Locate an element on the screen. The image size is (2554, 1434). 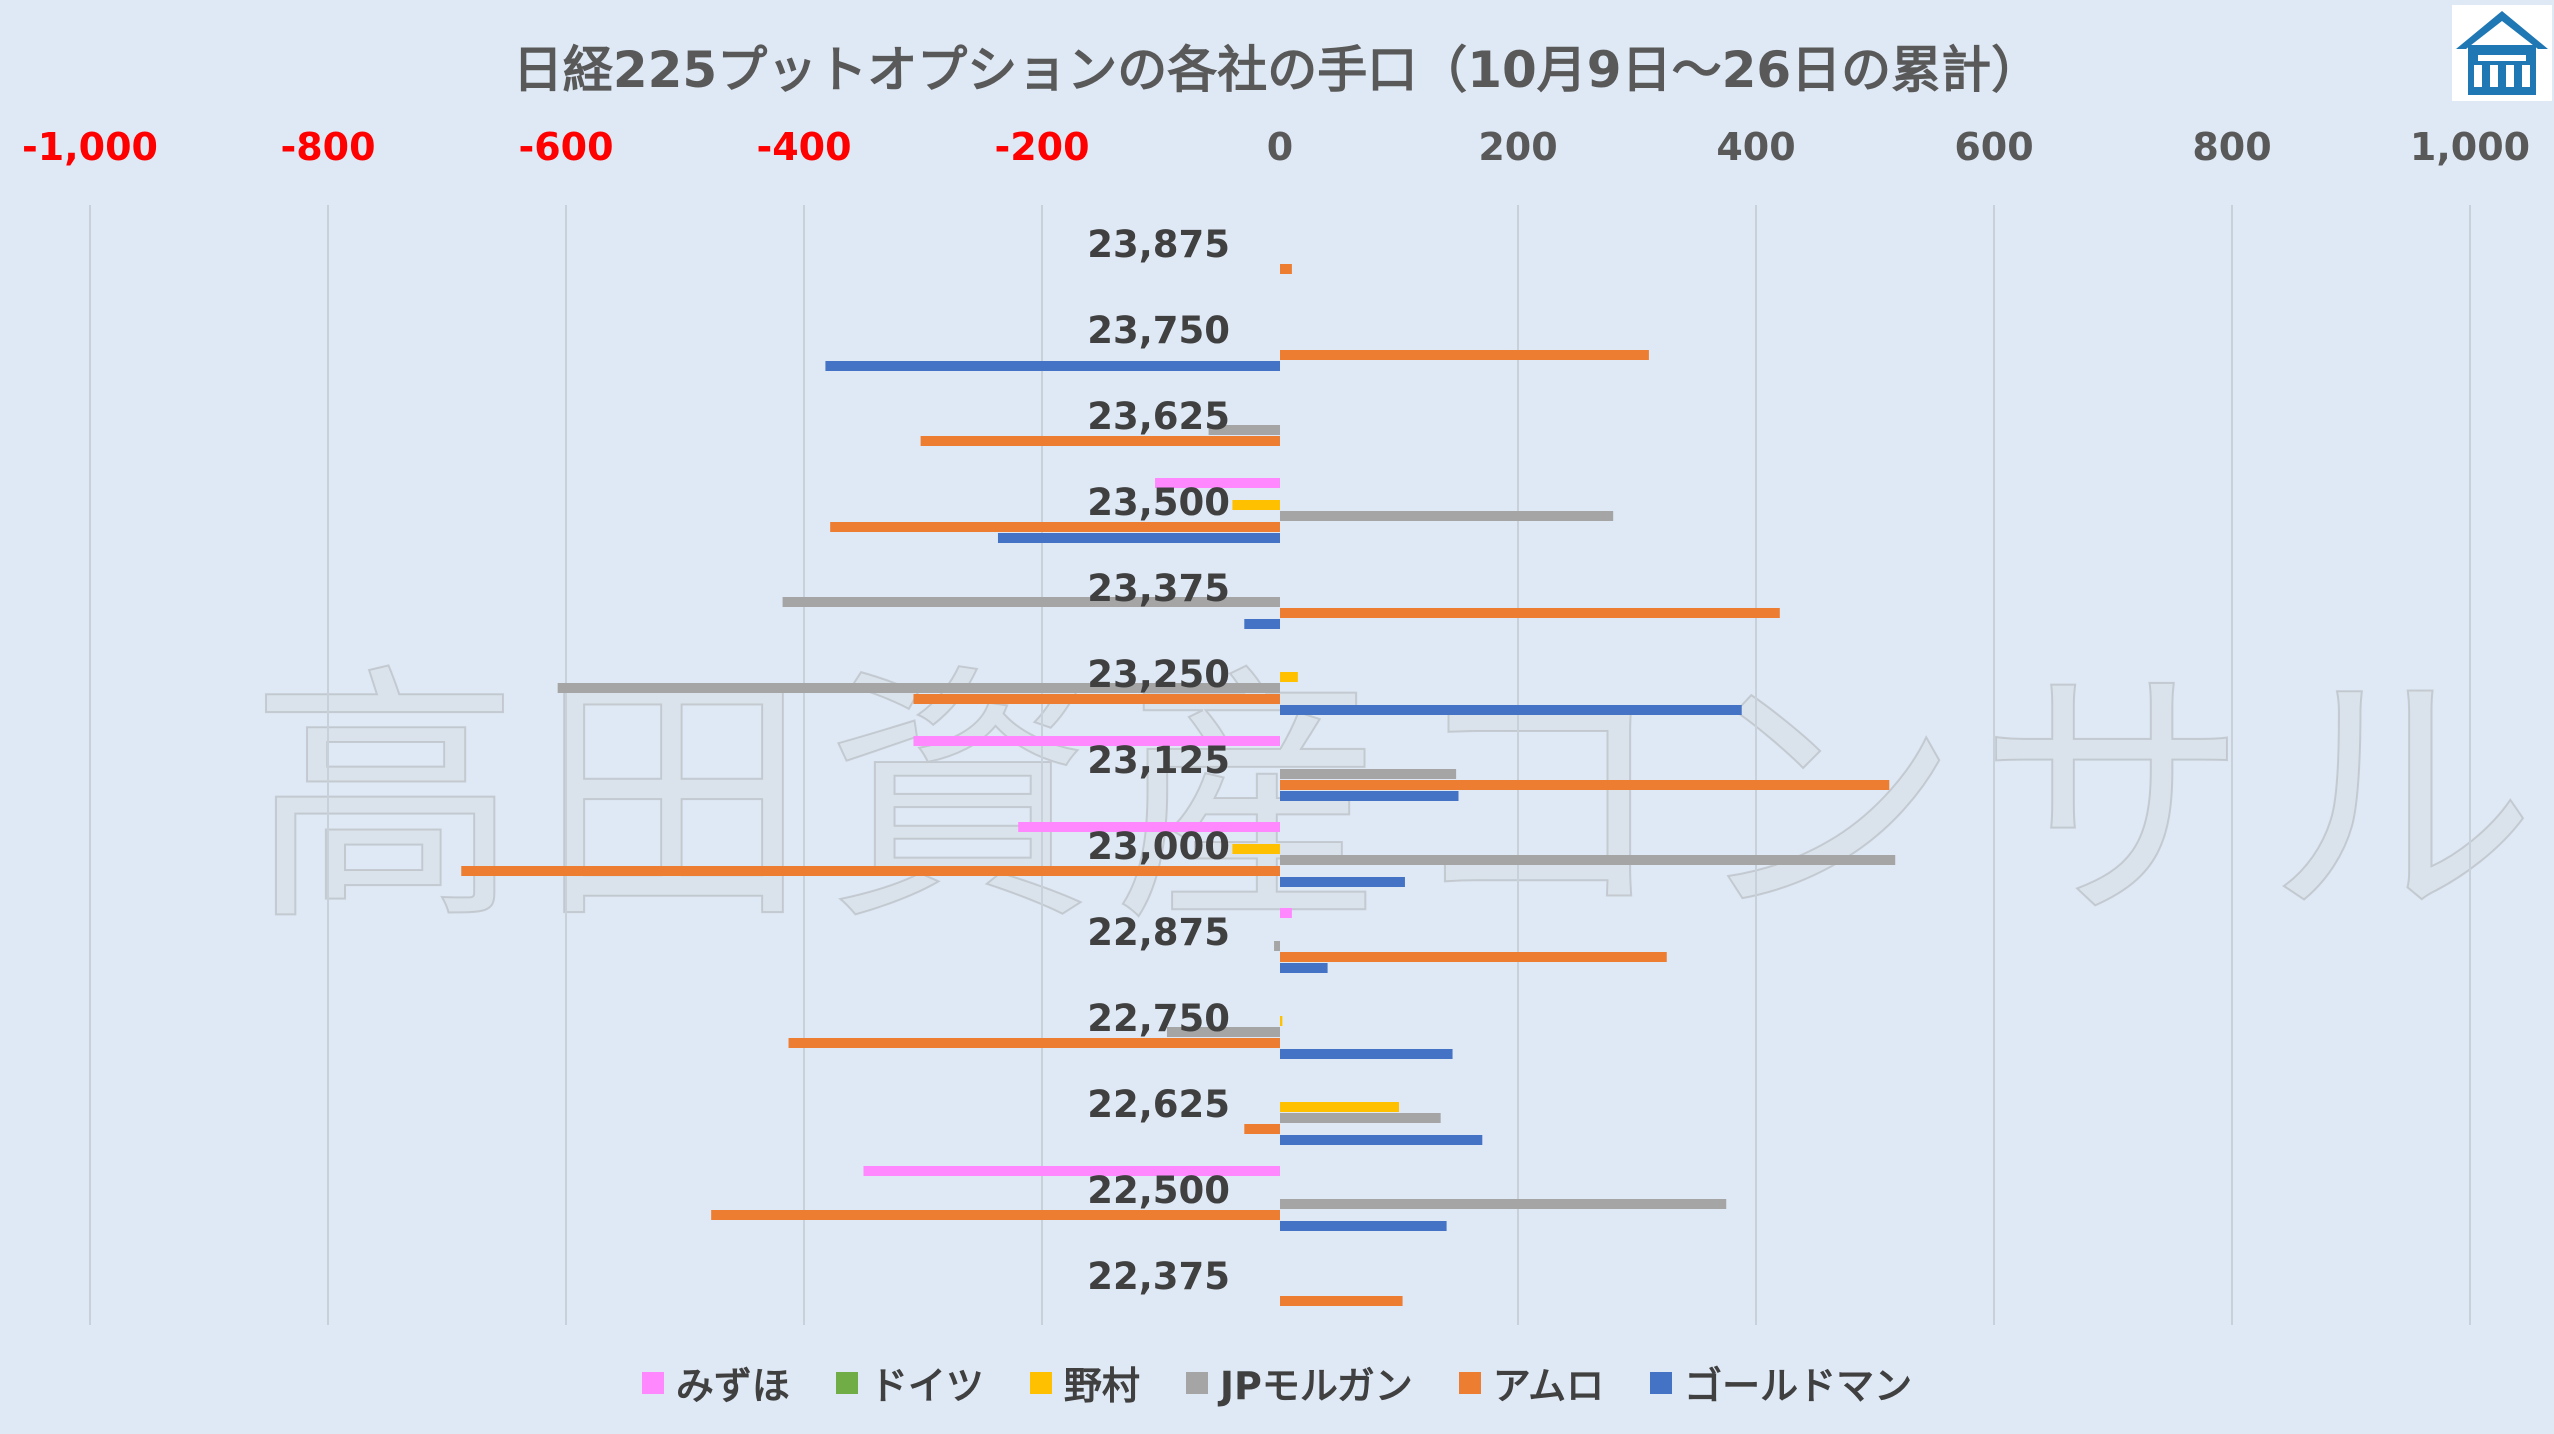
x-tick-label: 600 is located at coordinates (1993, 147).